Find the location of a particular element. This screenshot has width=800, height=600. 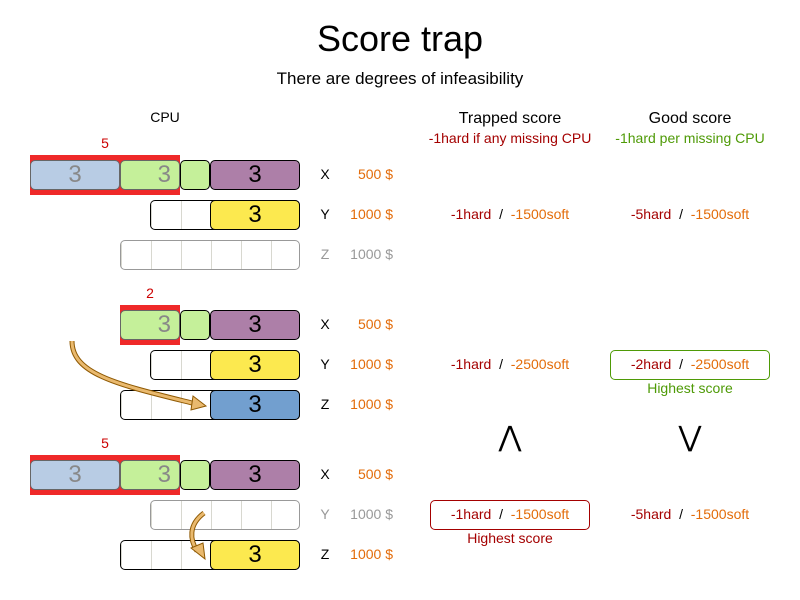

computer-y is located at coordinates (225, 515).